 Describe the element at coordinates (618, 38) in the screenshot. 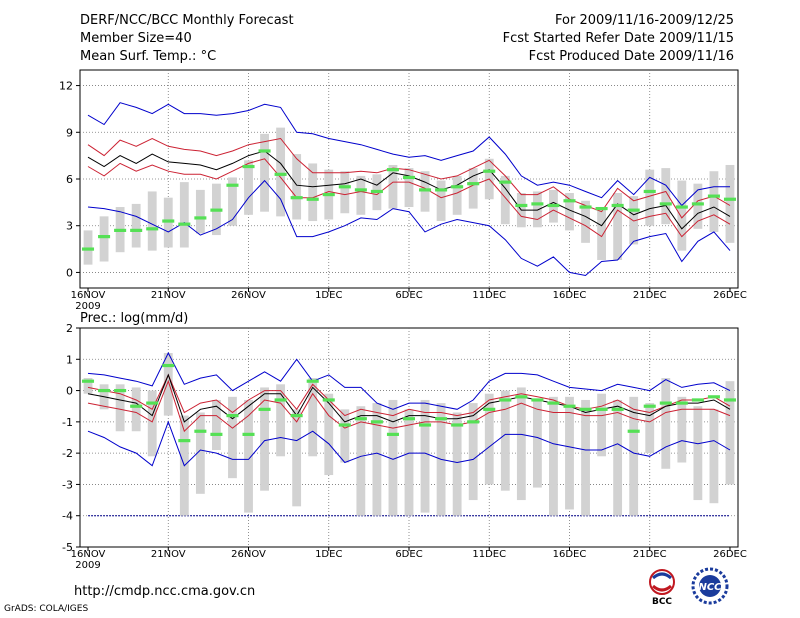

I see `forecast-start-date: Fcst Started Refer Date 2009/11/15` at that location.